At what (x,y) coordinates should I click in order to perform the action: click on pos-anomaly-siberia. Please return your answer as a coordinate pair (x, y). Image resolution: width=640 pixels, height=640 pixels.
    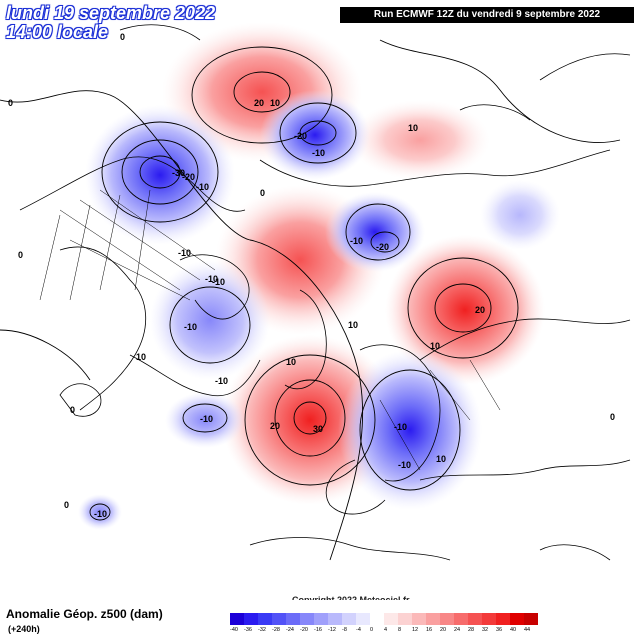
    Looking at the image, I should click on (420, 140).